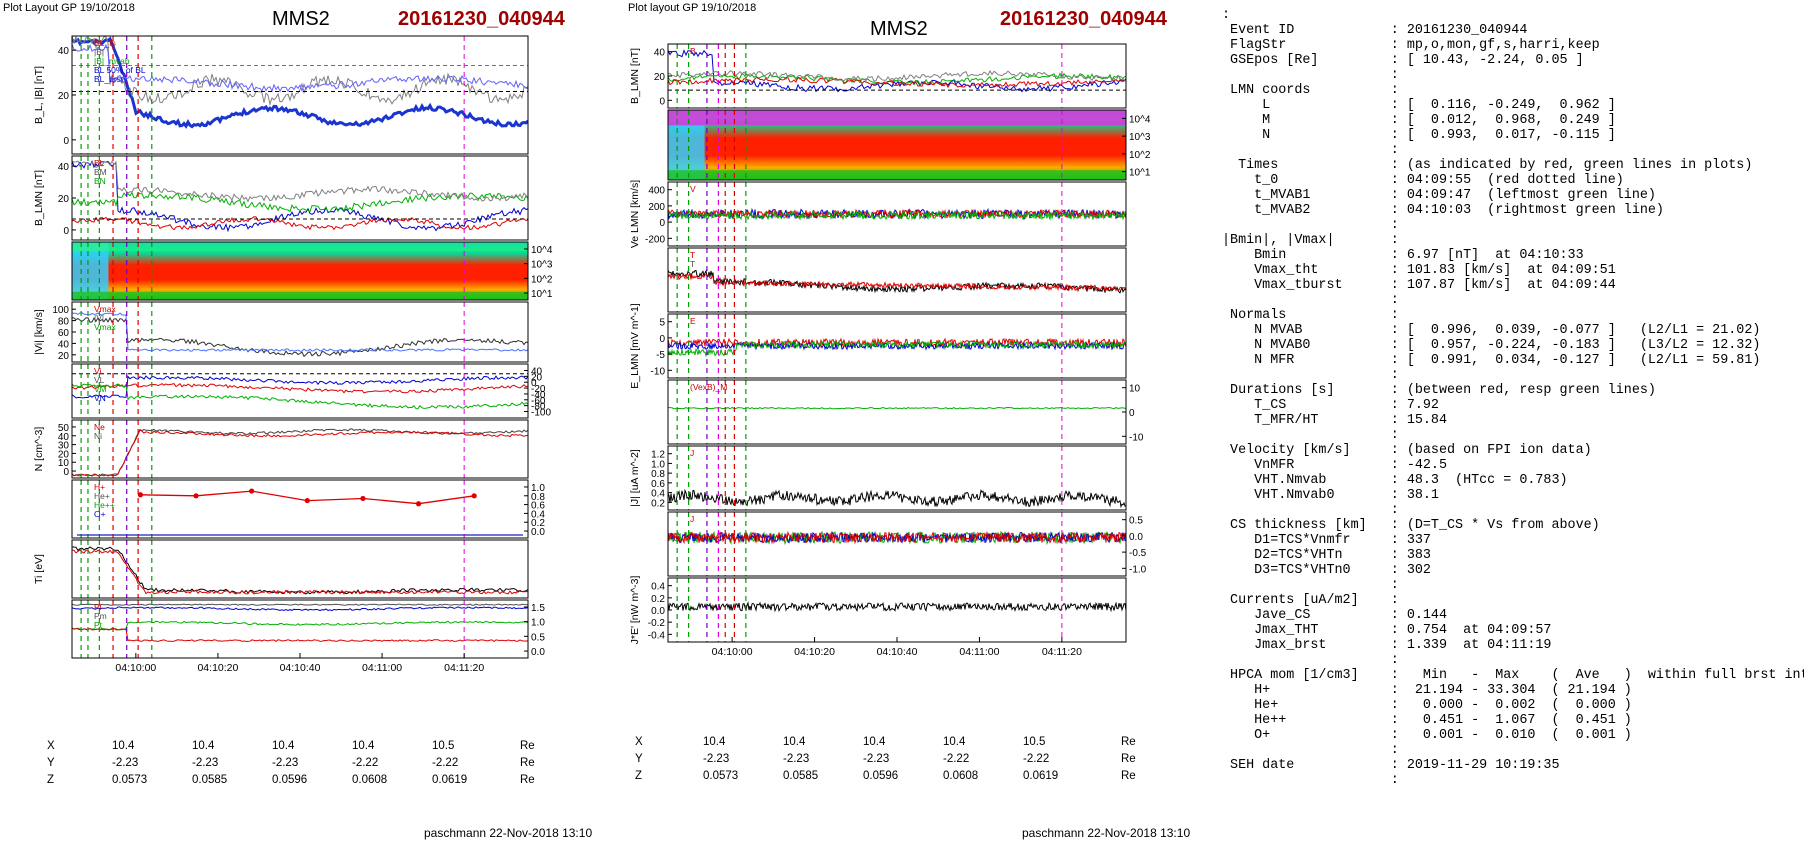  I want to click on summary-line: T_CS : 7.92, so click(1330, 405).